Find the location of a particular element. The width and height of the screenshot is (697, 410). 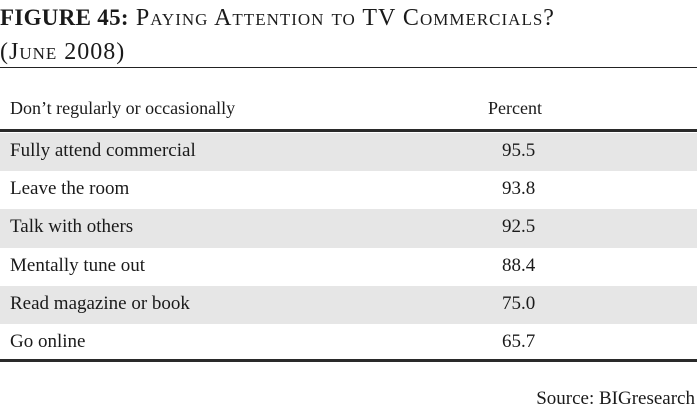

table-header: Don’t regularly or occasionally Percent is located at coordinates (348, 108).